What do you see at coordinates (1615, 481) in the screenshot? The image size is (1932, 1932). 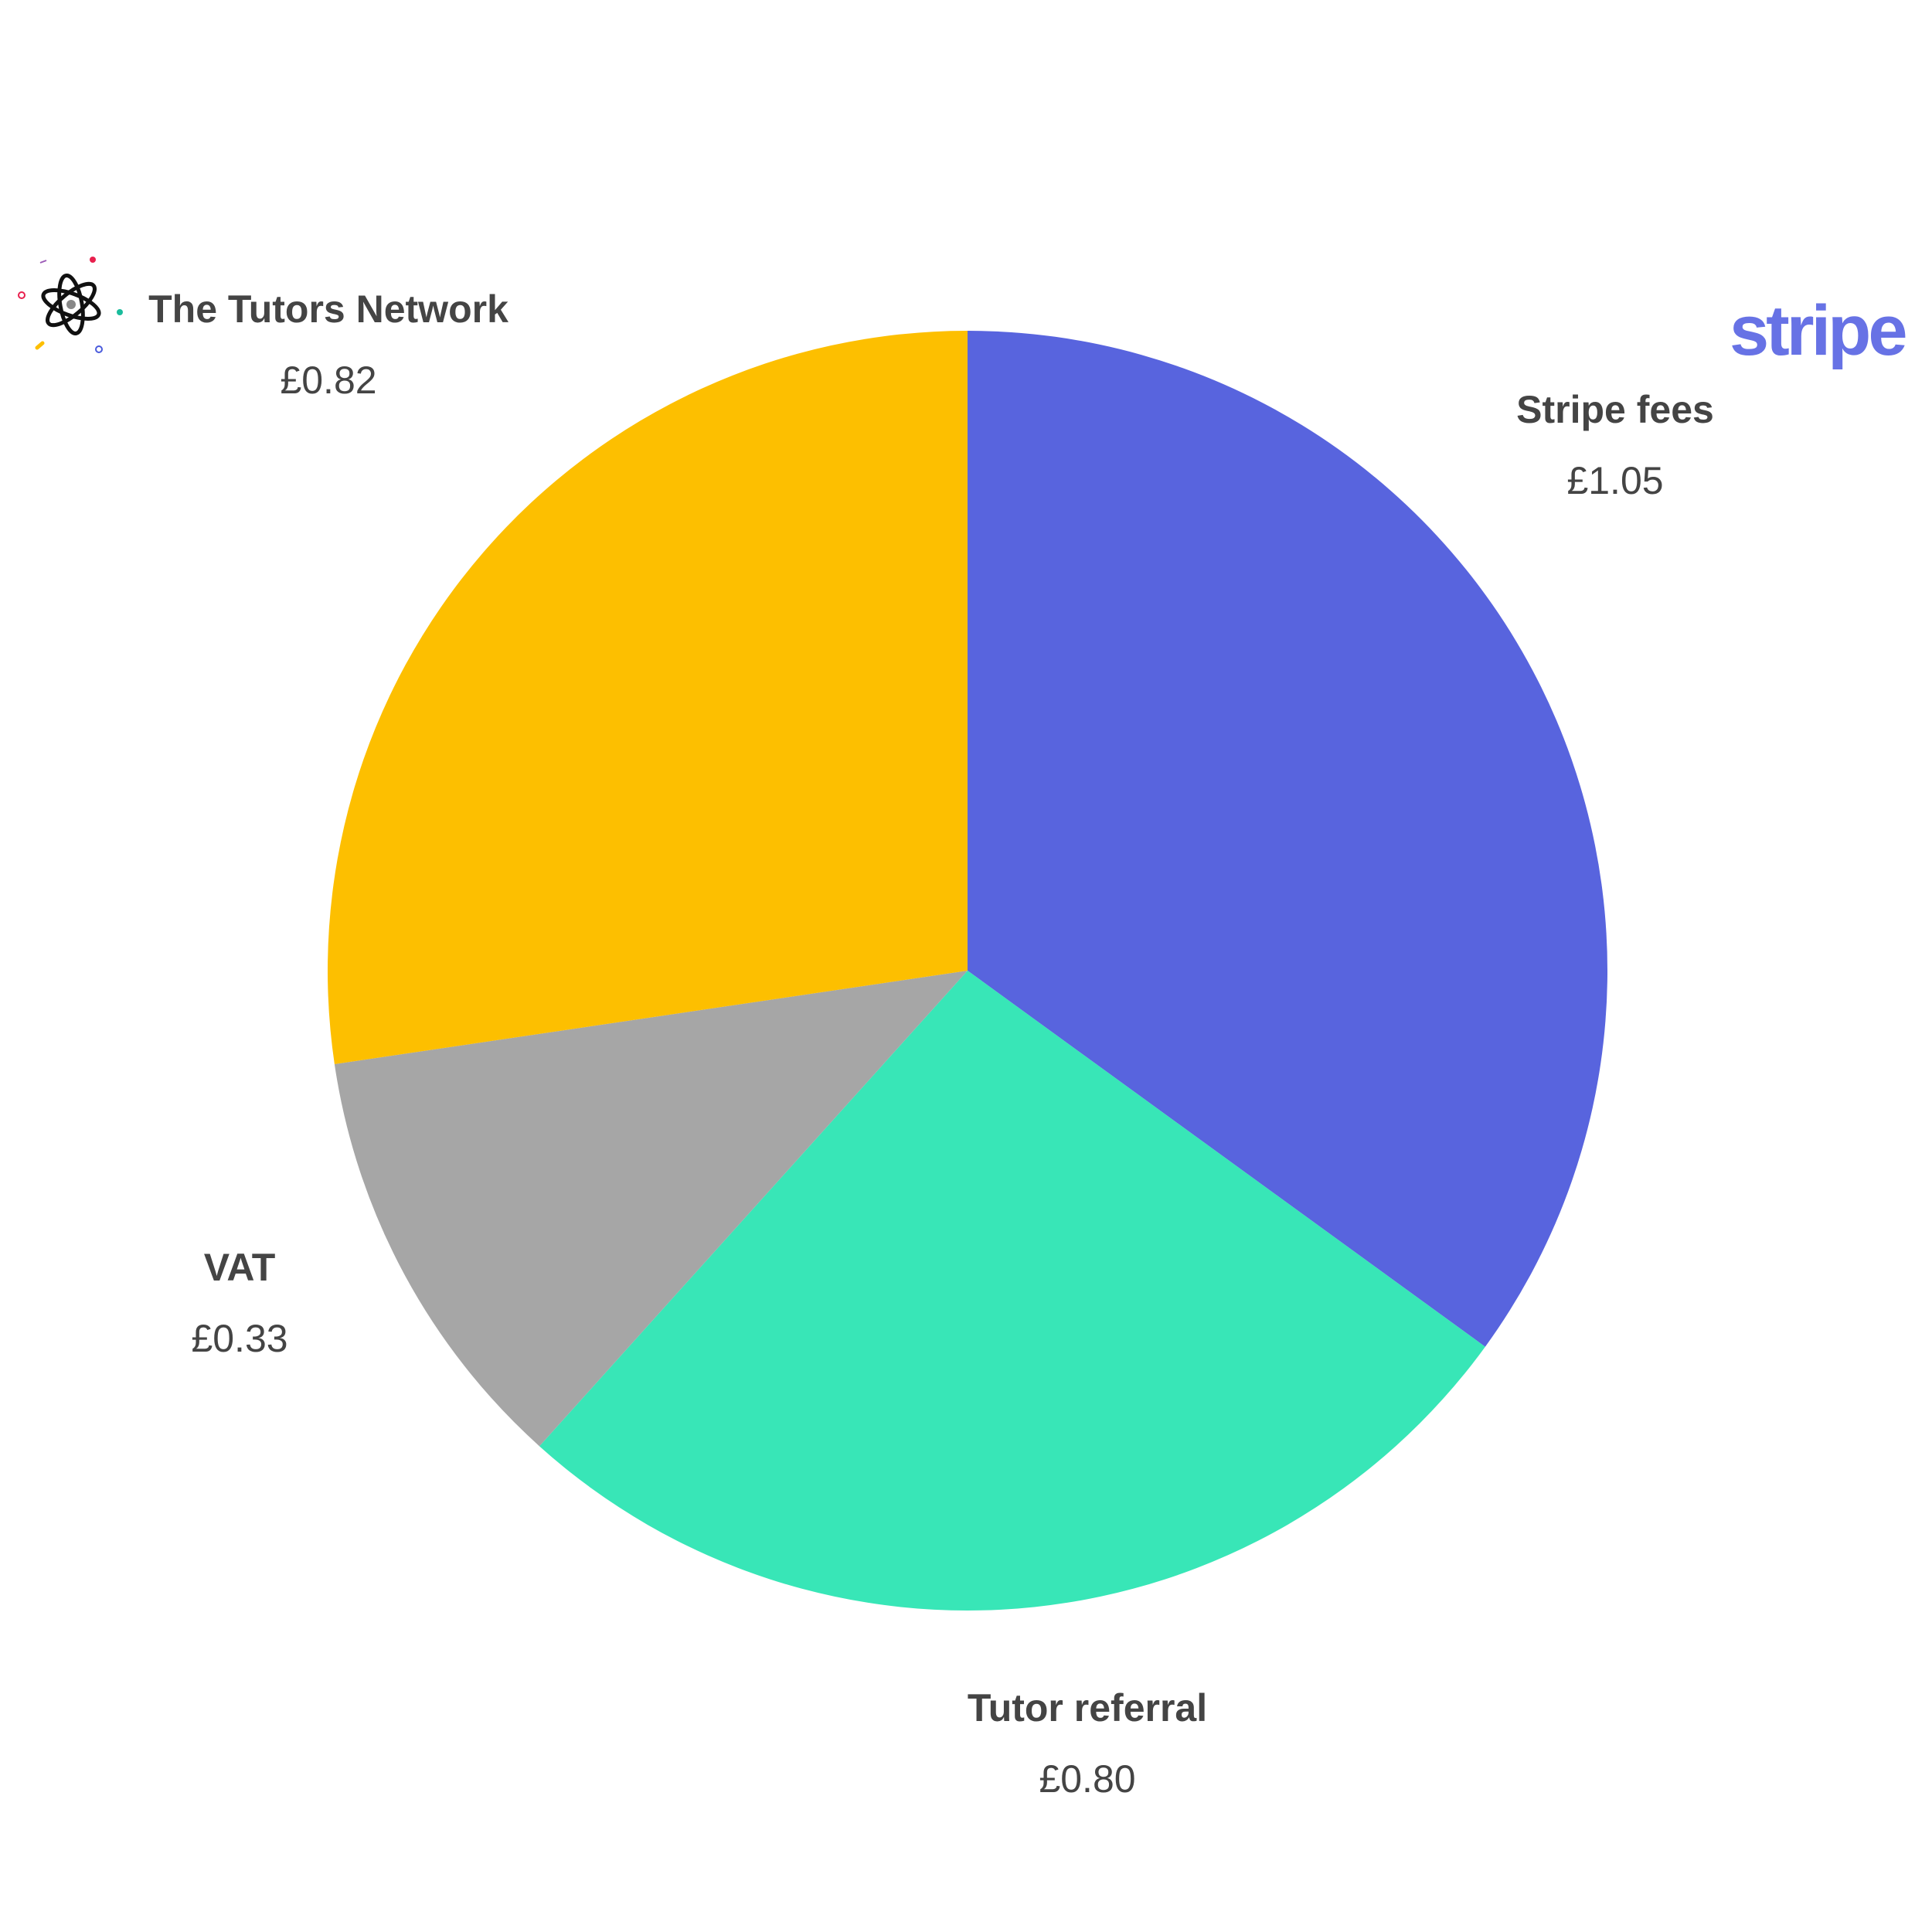 I see `slice-value: £1.05` at bounding box center [1615, 481].